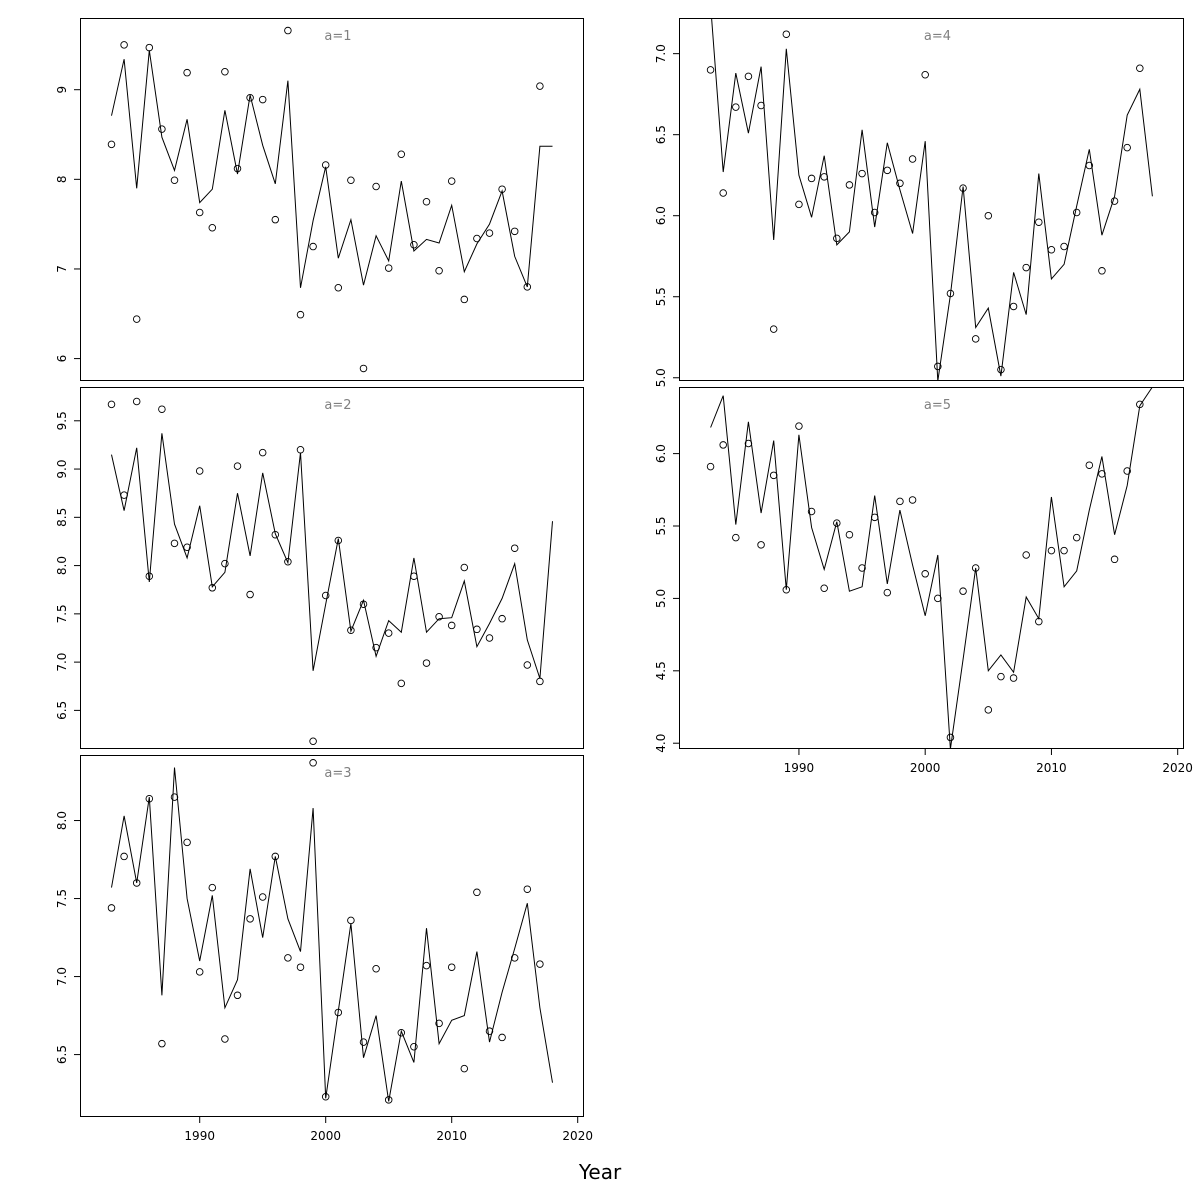  What do you see at coordinates (62, 359) in the screenshot?
I see `y-tick-label: 6` at bounding box center [62, 359].